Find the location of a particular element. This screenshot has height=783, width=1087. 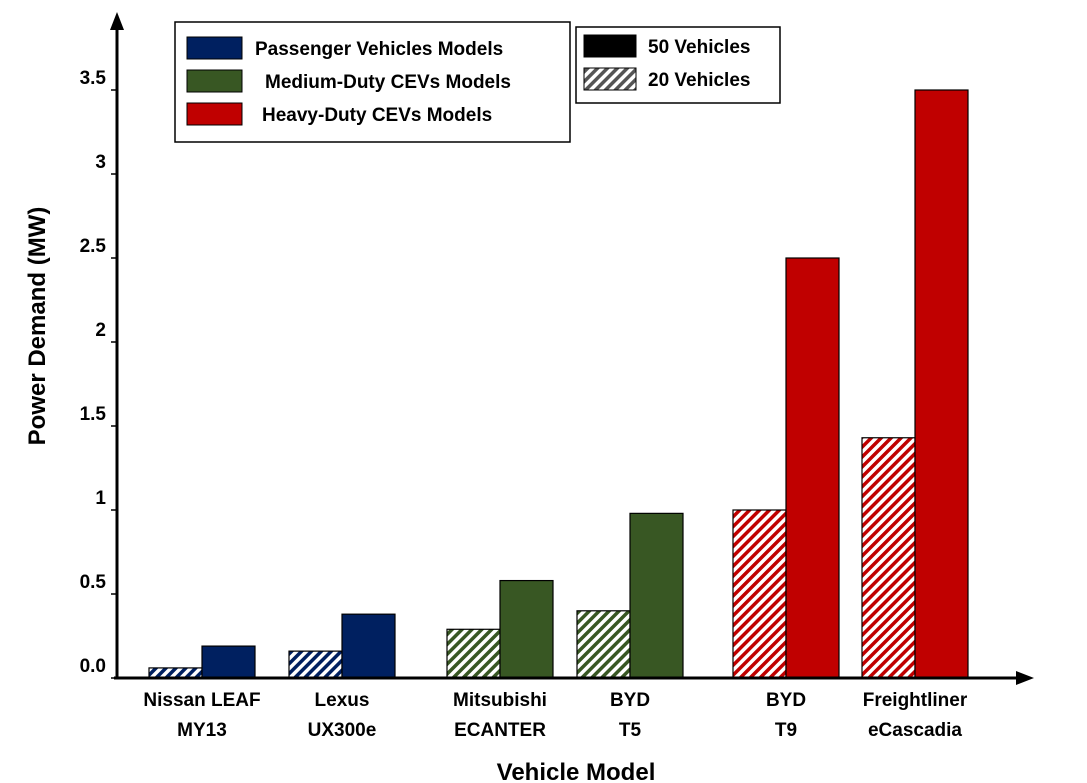

legend-label-medium: Medium-Duty CEVs Models is located at coordinates (388, 82).